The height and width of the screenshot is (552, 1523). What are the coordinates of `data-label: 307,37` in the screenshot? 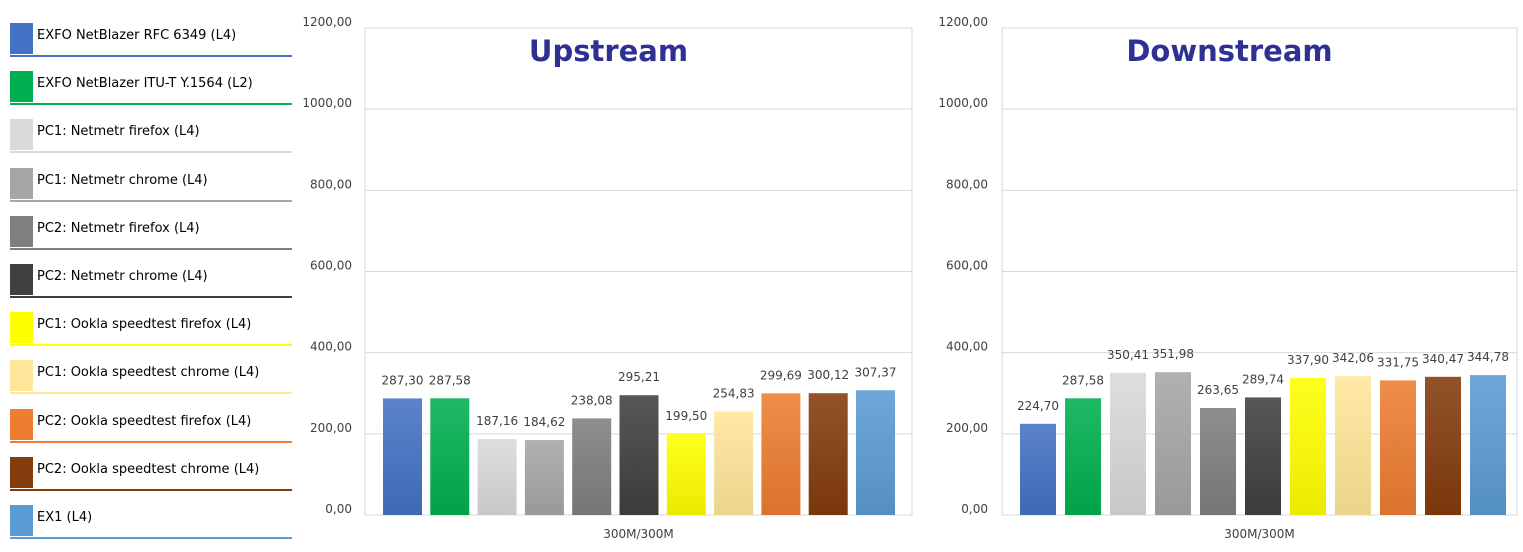 It's located at (876, 372).